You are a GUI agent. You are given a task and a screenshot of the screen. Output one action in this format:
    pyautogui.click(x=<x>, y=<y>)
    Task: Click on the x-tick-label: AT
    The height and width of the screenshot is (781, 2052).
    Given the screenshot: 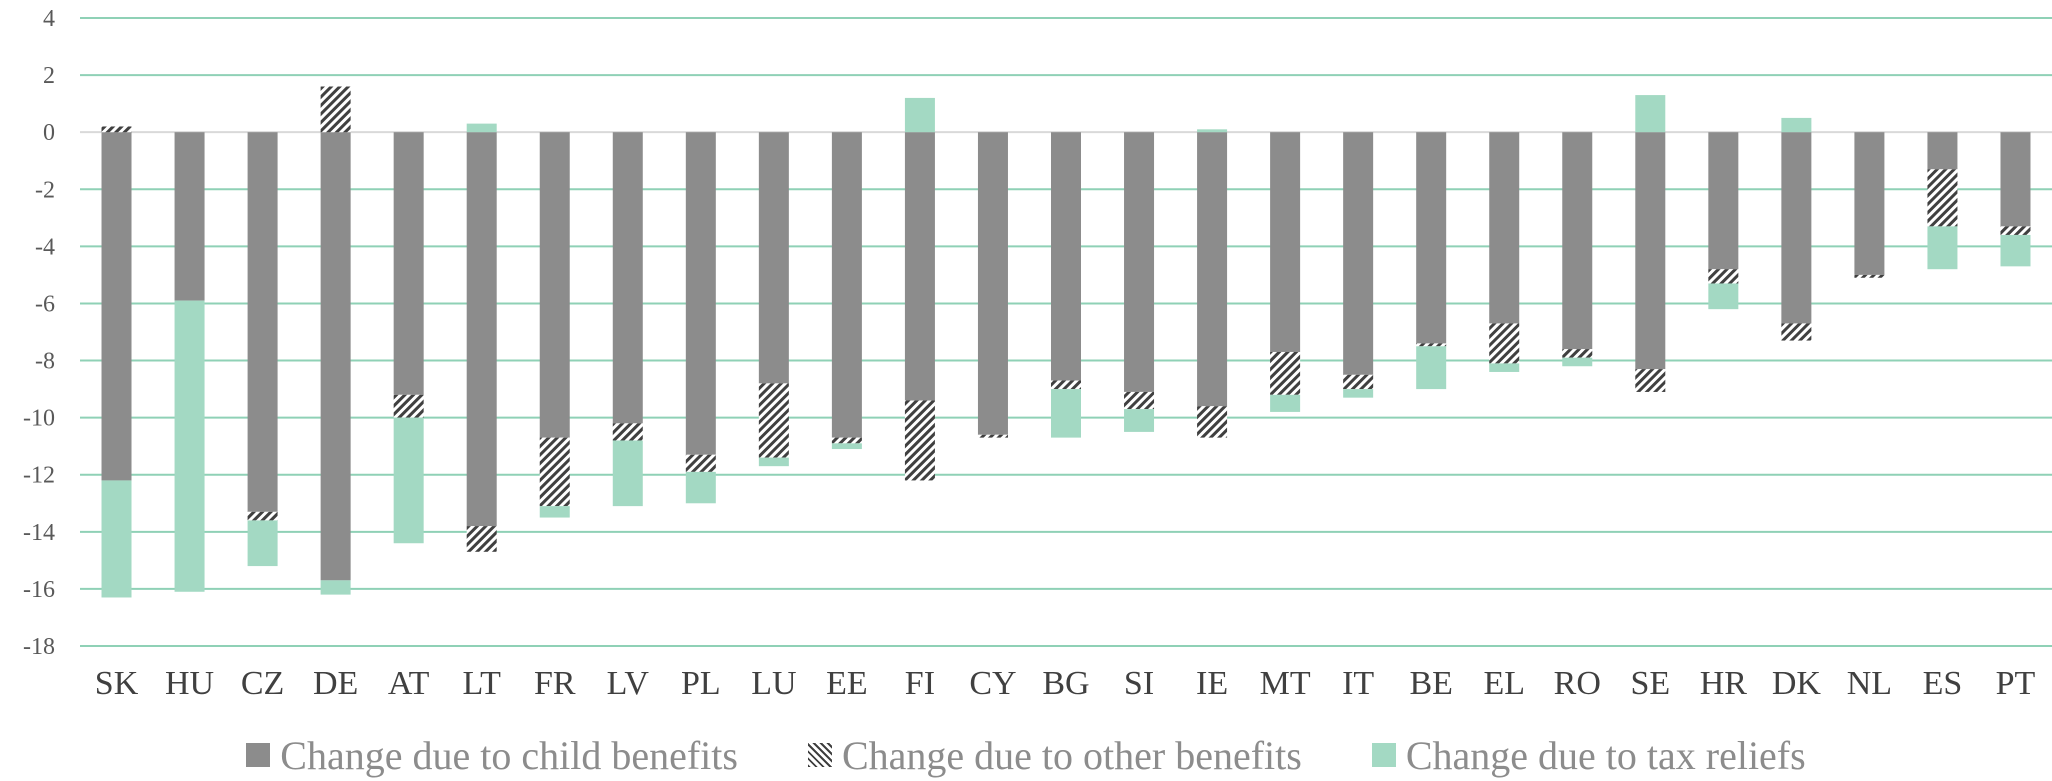 What is the action you would take?
    pyautogui.click(x=409, y=683)
    